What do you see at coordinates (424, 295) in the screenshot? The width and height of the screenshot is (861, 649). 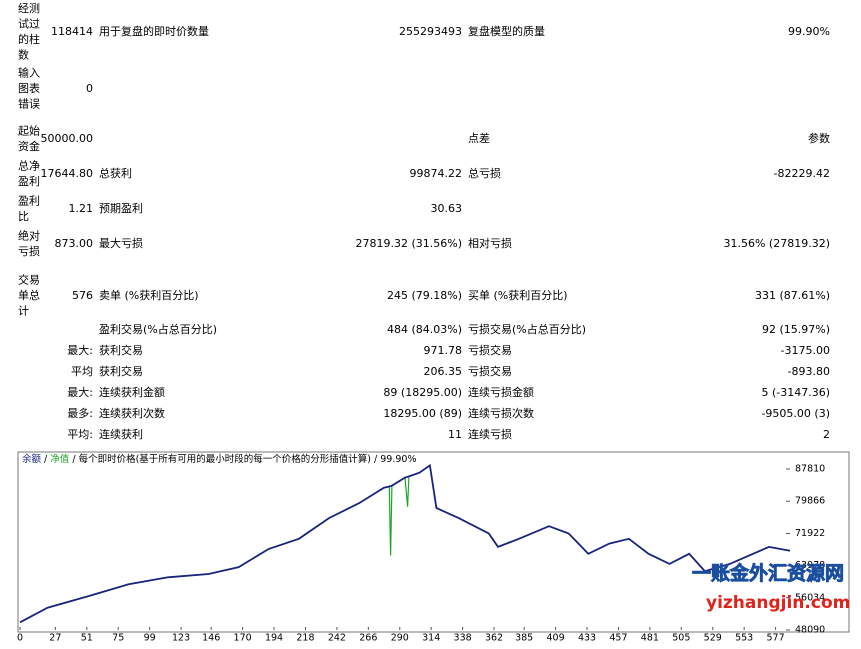 I see `row-value: 245 (79.18%)` at bounding box center [424, 295].